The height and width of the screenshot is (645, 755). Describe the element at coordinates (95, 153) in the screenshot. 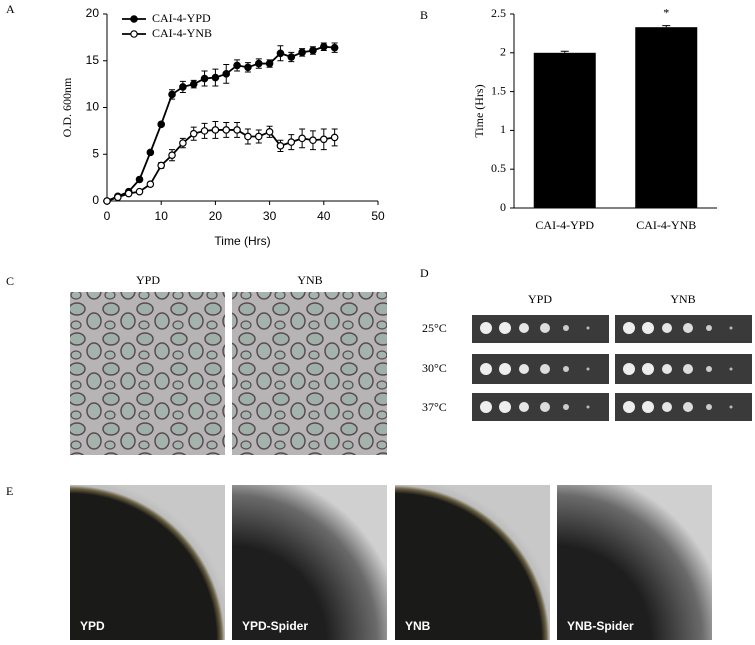

I see `y-tick-label: 5` at that location.